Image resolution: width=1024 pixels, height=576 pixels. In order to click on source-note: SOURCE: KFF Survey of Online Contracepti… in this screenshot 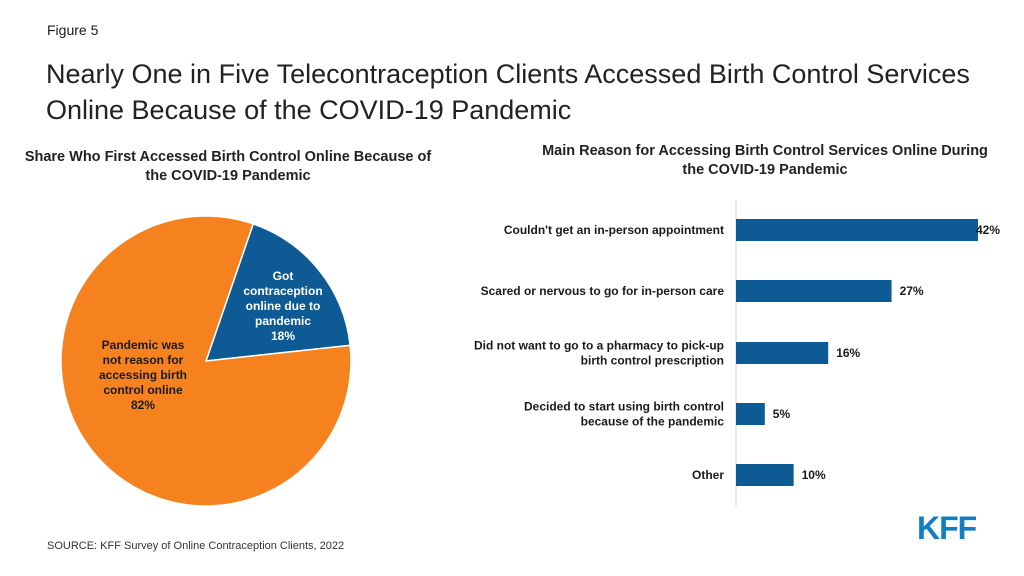, I will do `click(196, 546)`.